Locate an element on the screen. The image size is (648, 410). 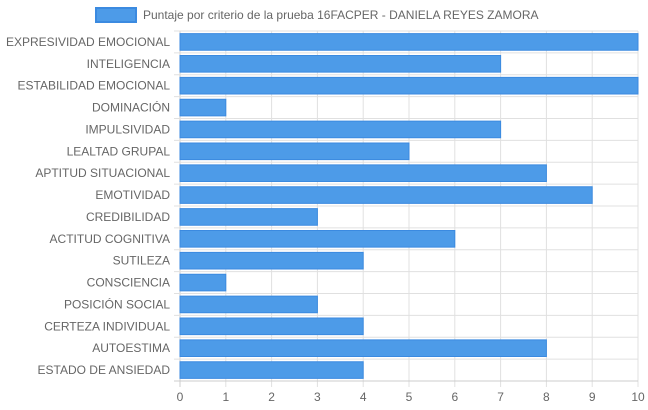
category-label: CONSCIENCIA is located at coordinates (128, 283).